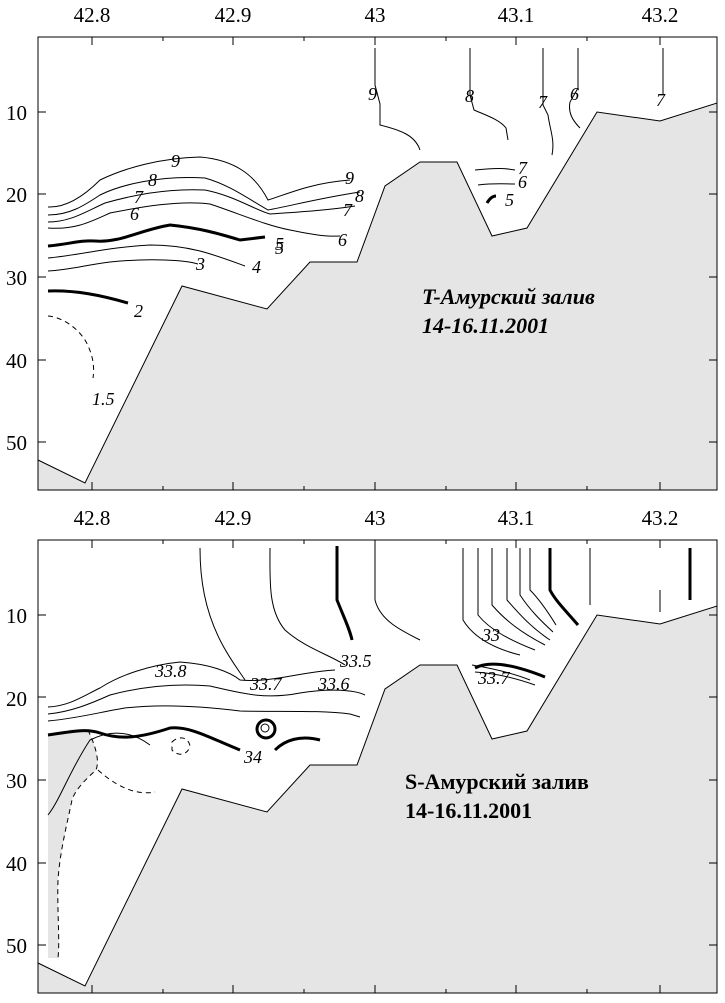  What do you see at coordinates (200, 264) in the screenshot?
I see `t-contour-label: 3` at bounding box center [200, 264].